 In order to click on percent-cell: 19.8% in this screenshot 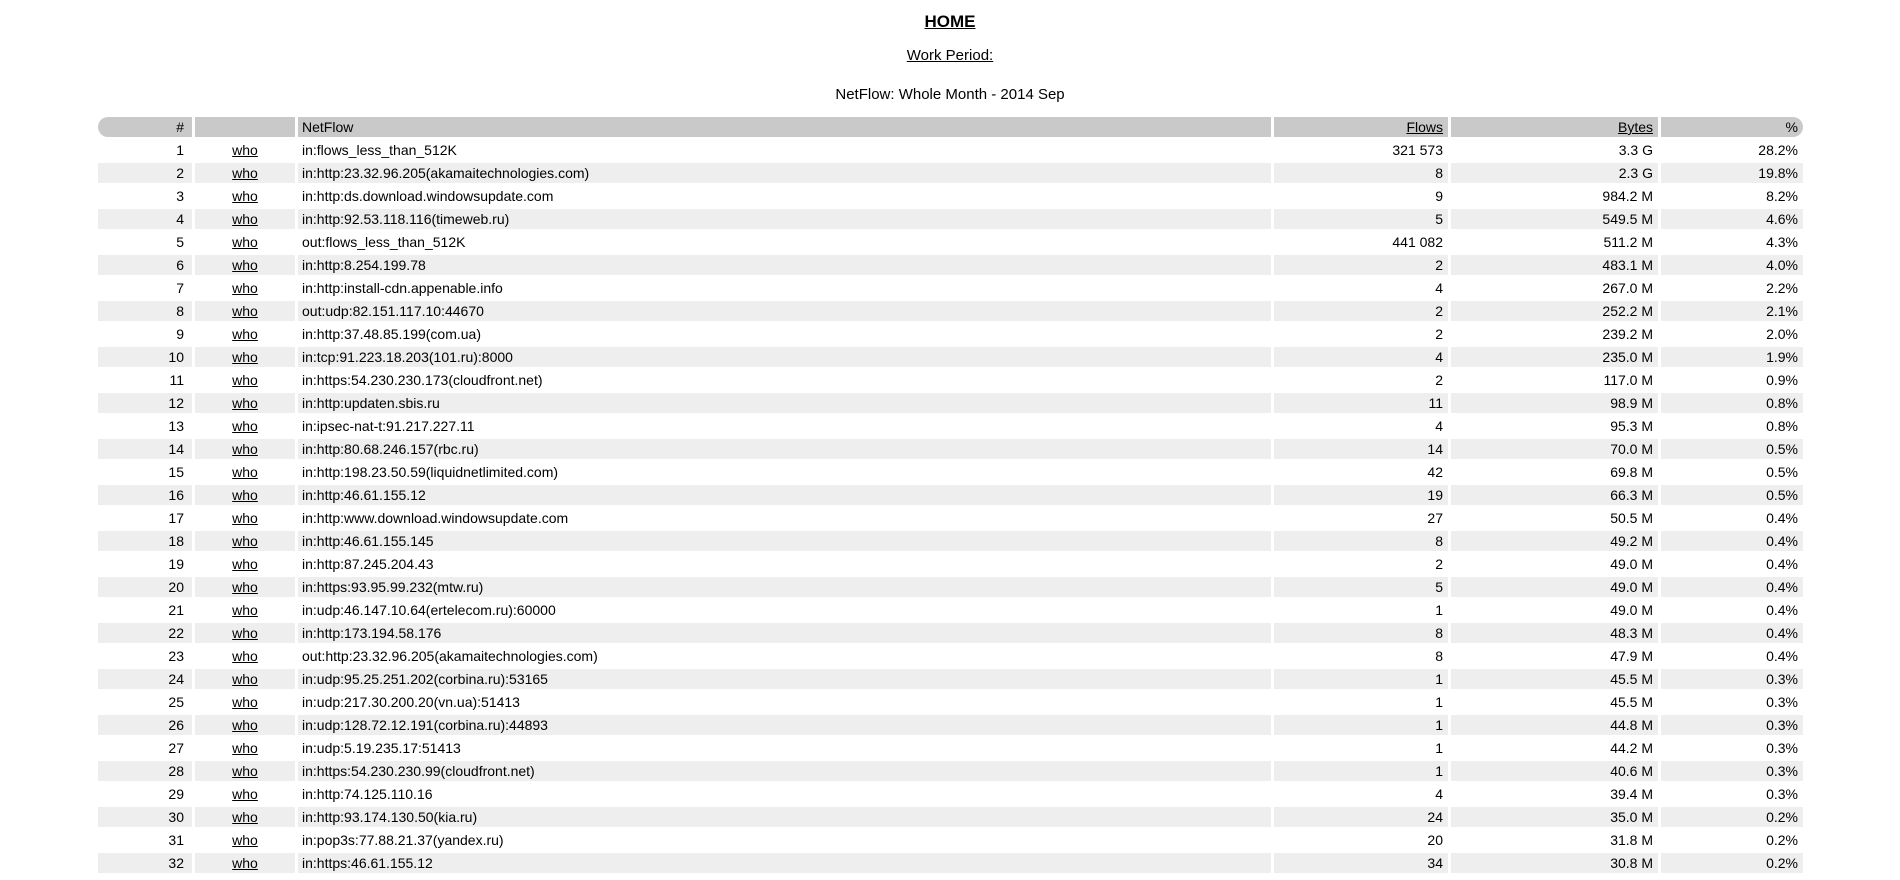, I will do `click(1732, 173)`.